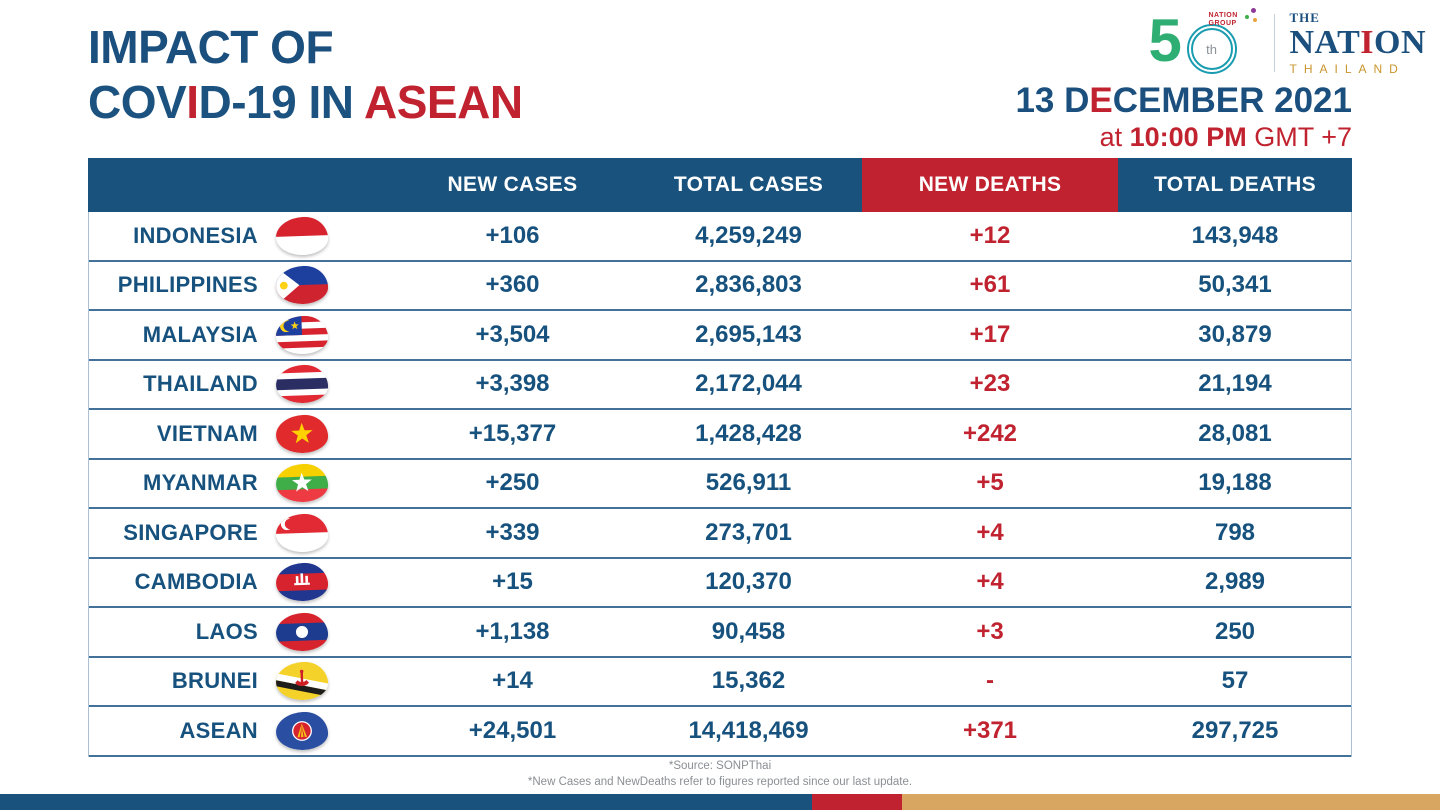 This screenshot has width=1440, height=810. I want to click on singapore-flag-icon, so click(302, 532).